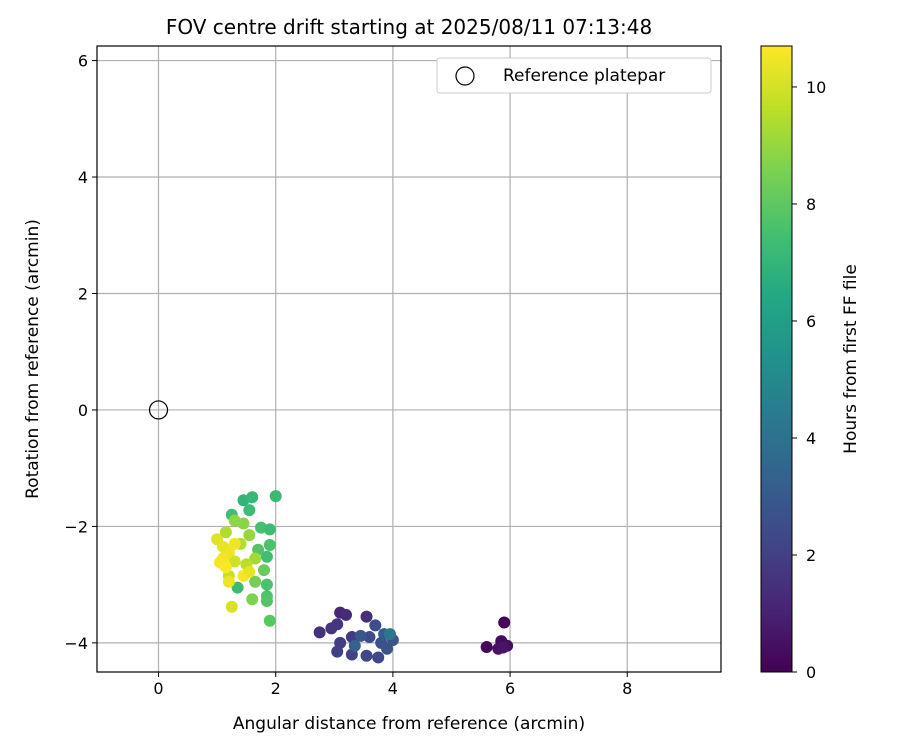 The width and height of the screenshot is (900, 750). Describe the element at coordinates (33, 359) in the screenshot. I see `y-axis-label: Rotation from reference (arcmin)` at that location.